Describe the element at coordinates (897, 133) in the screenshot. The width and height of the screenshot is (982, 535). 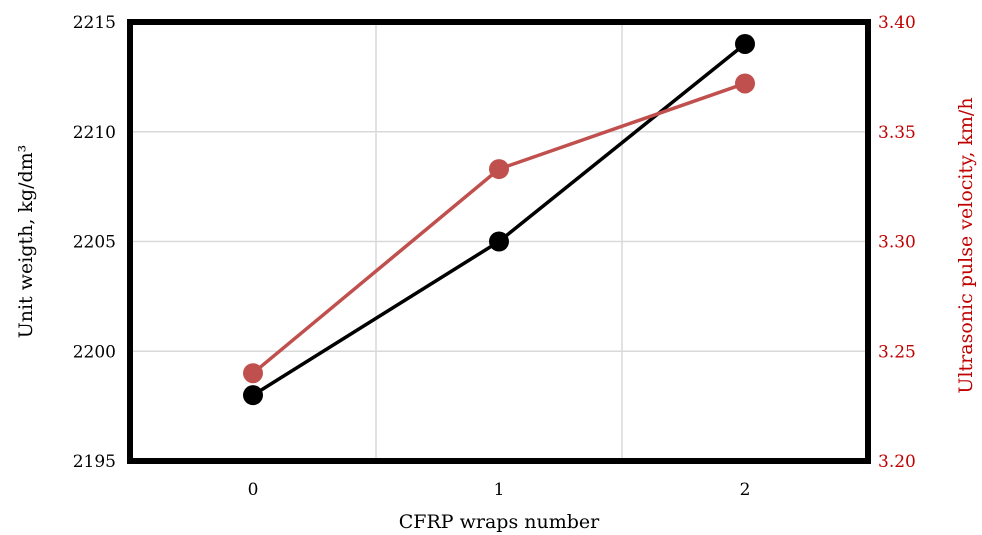
I see `y-right-tick-label: 3.35` at that location.